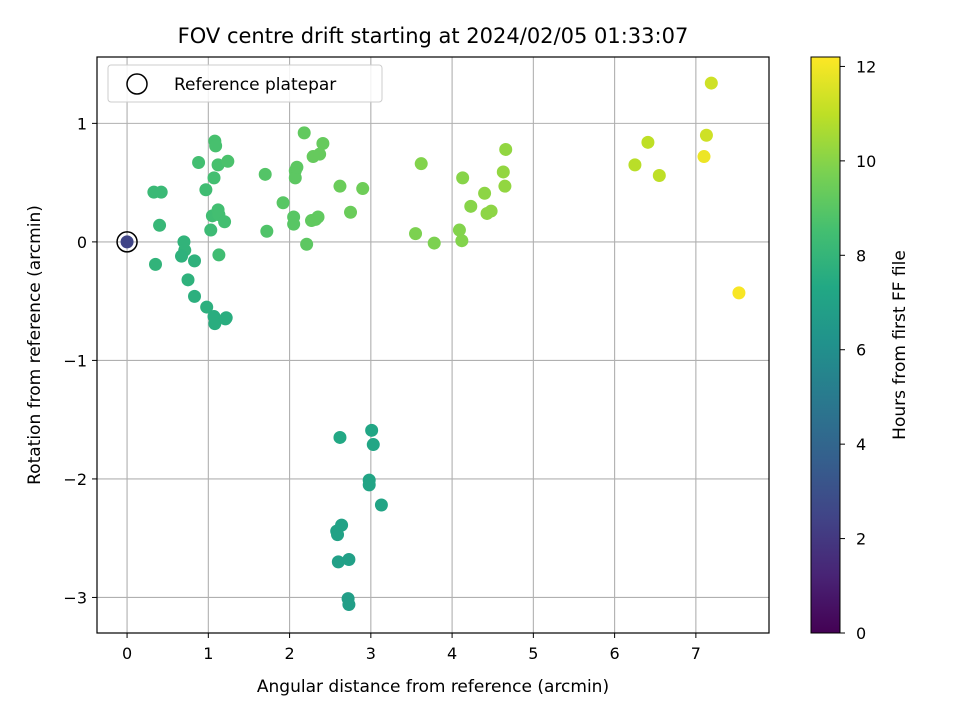  Describe the element at coordinates (866, 66) in the screenshot. I see `colorbar-tick-label: 12` at that location.